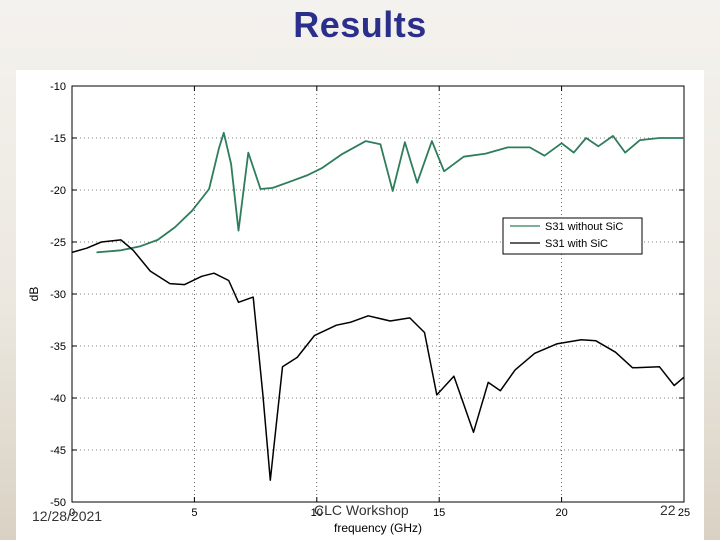  What do you see at coordinates (58, 347) in the screenshot?
I see `y-tick-label: -35` at bounding box center [58, 347].